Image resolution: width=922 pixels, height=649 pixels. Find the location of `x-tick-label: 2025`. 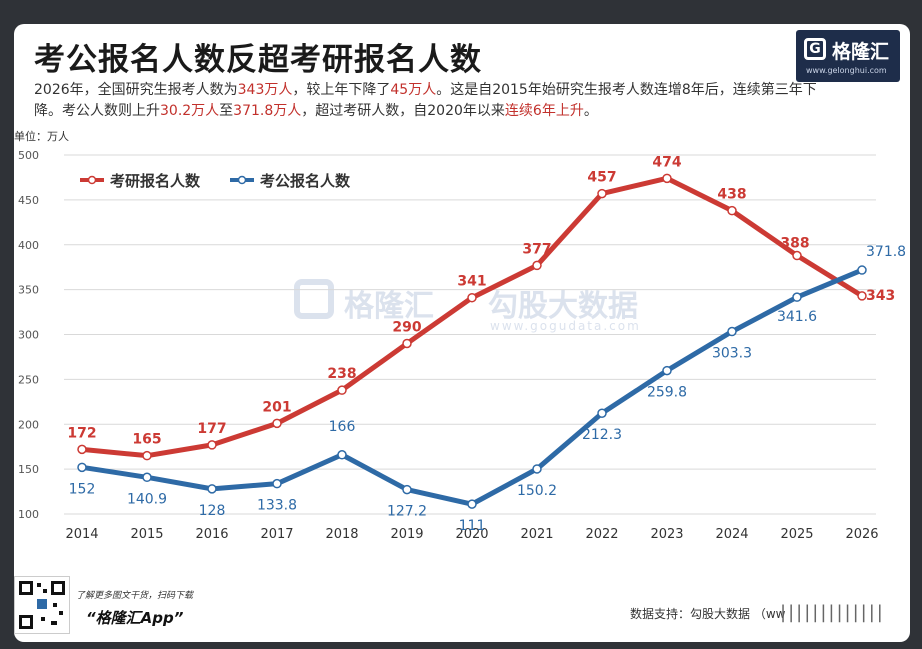

x-tick-label: 2025 is located at coordinates (796, 534).